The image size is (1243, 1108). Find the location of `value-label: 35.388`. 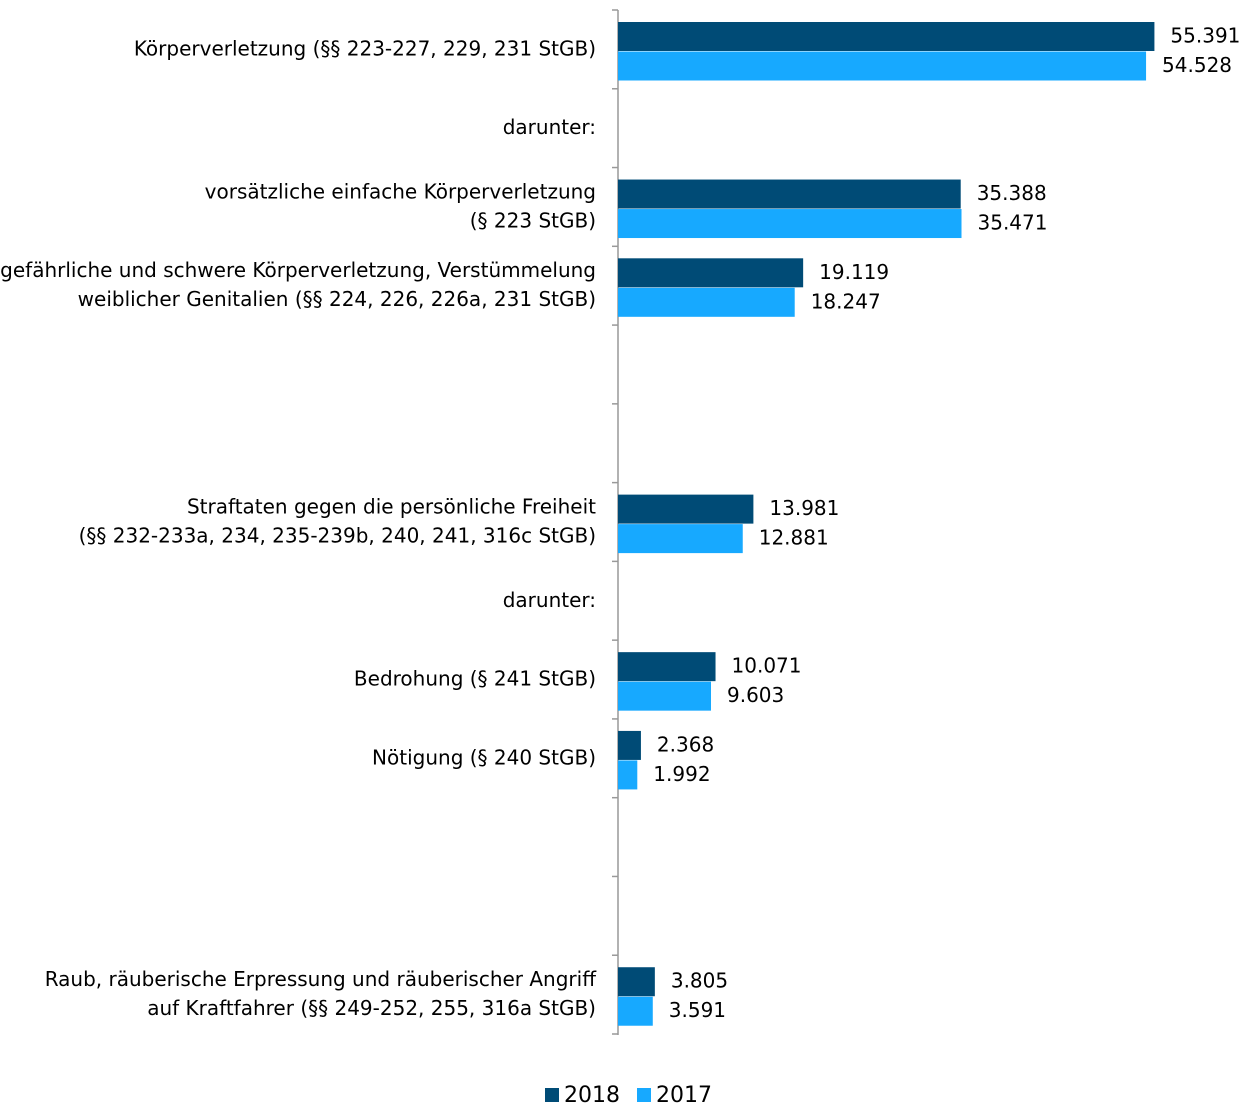

value-label: 35.388 is located at coordinates (1012, 193).